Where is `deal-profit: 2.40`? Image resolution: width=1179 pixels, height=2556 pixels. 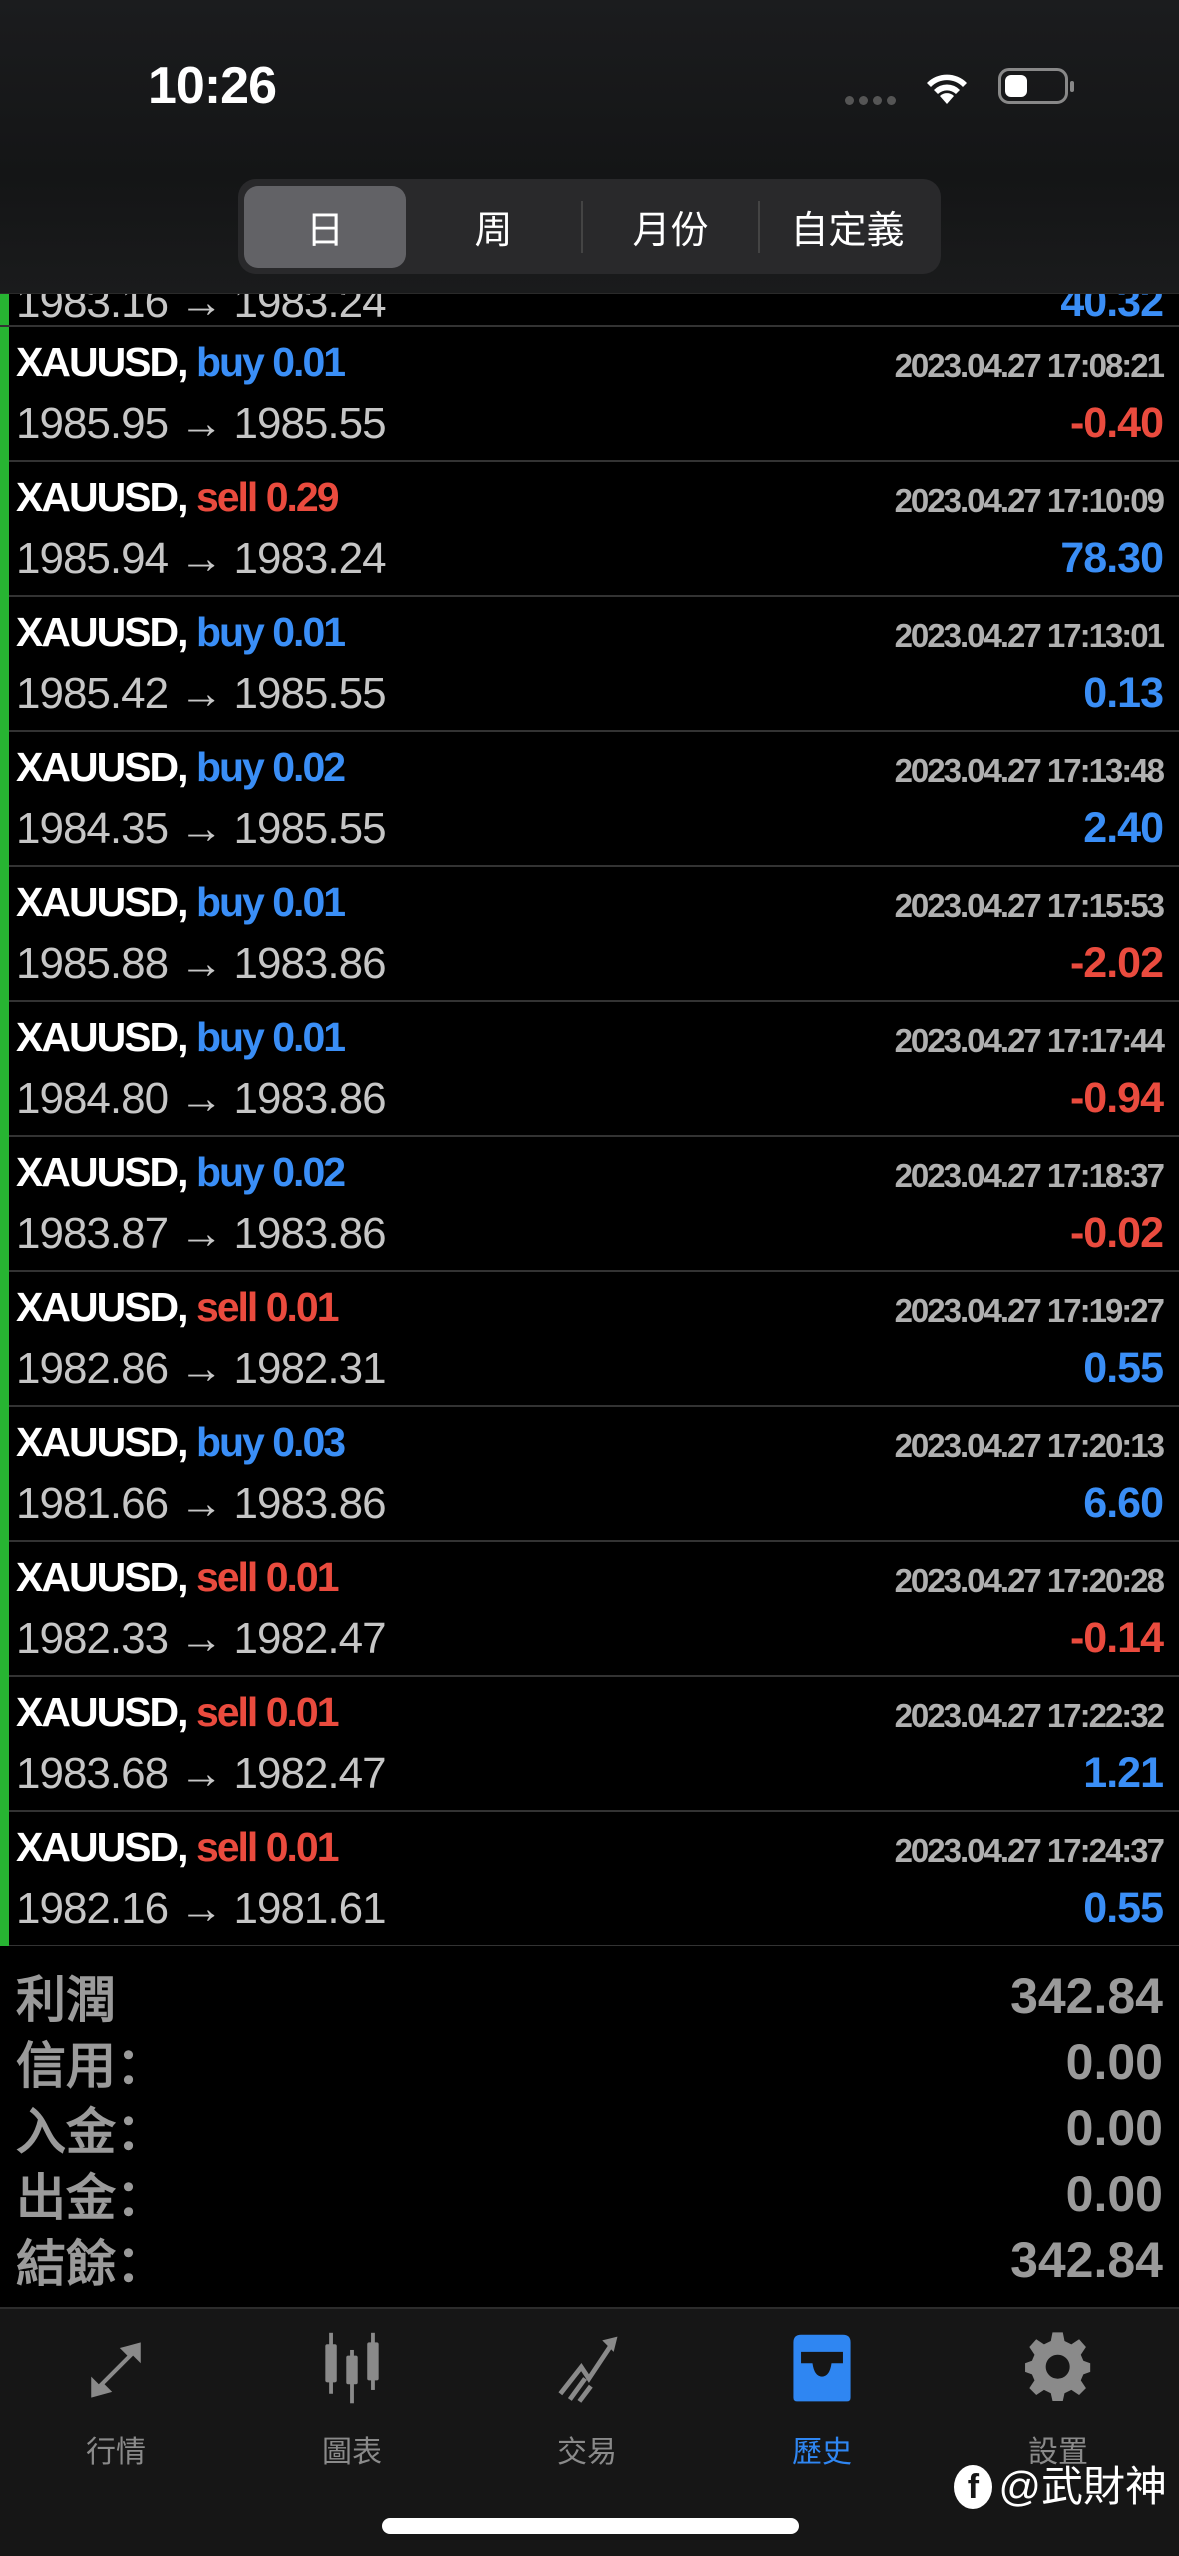
deal-profit: 2.40 is located at coordinates (1123, 828).